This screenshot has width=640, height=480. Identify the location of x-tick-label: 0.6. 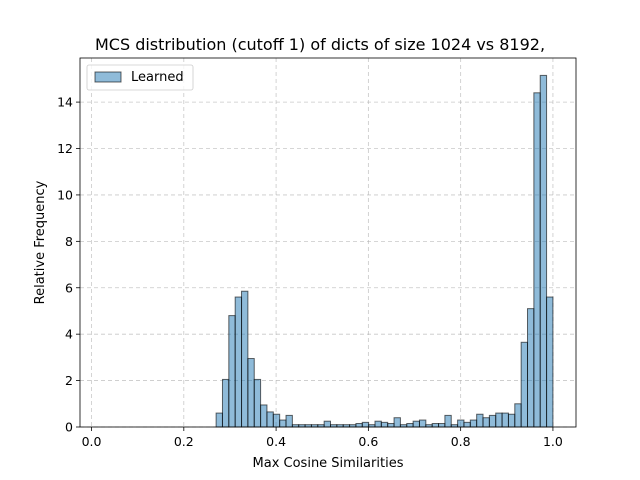
(368, 441).